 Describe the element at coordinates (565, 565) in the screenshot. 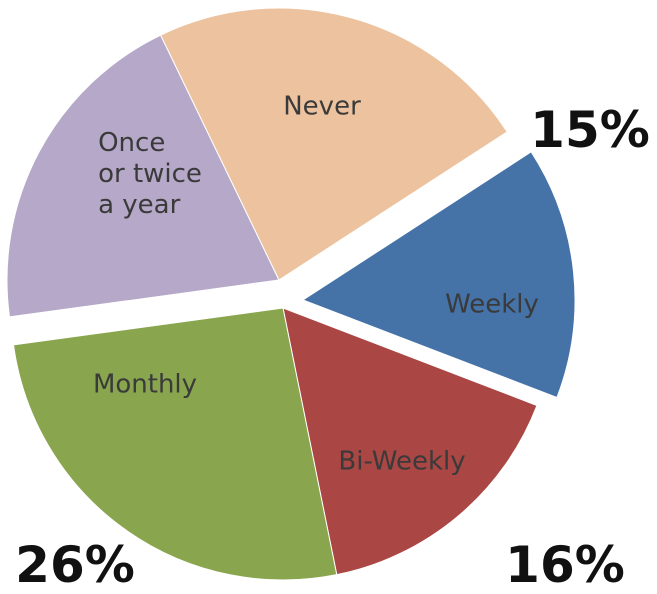

I see `value-label: 16%` at that location.